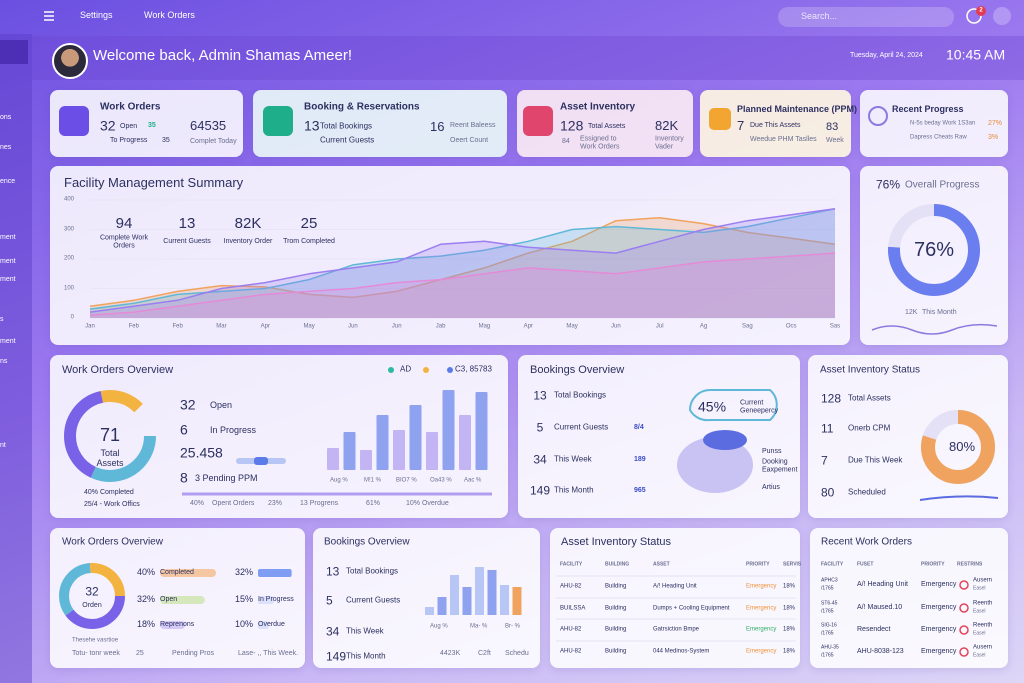 Image resolution: width=1024 pixels, height=683 pixels. Describe the element at coordinates (783, 140) in the screenshot. I see `text: Weedue PHM Taslles` at that location.